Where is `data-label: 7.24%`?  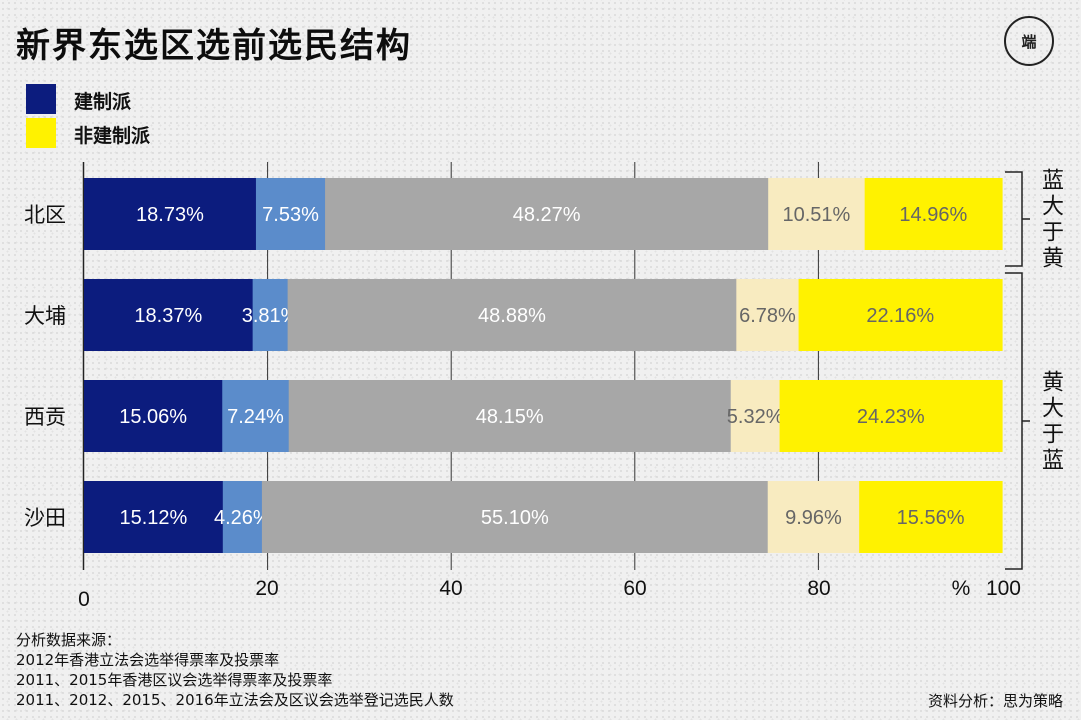 data-label: 7.24% is located at coordinates (255, 417).